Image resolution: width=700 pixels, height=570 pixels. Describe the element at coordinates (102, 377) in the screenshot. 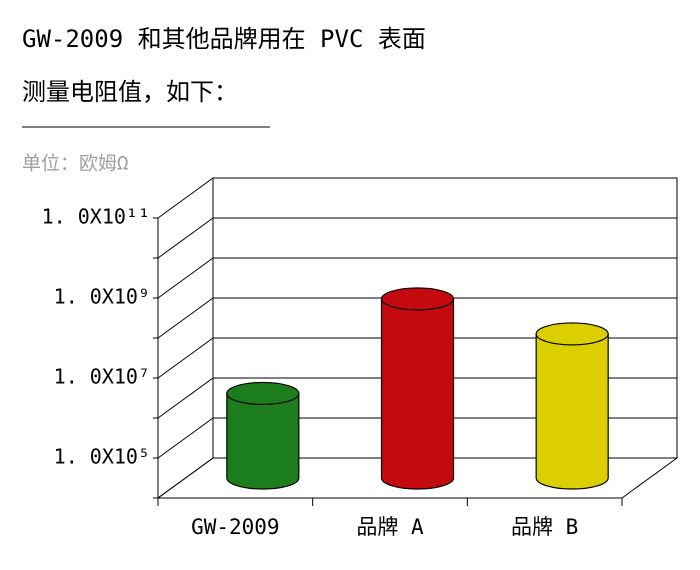

I see `y-tick-label: 1. 0X10⁷` at that location.